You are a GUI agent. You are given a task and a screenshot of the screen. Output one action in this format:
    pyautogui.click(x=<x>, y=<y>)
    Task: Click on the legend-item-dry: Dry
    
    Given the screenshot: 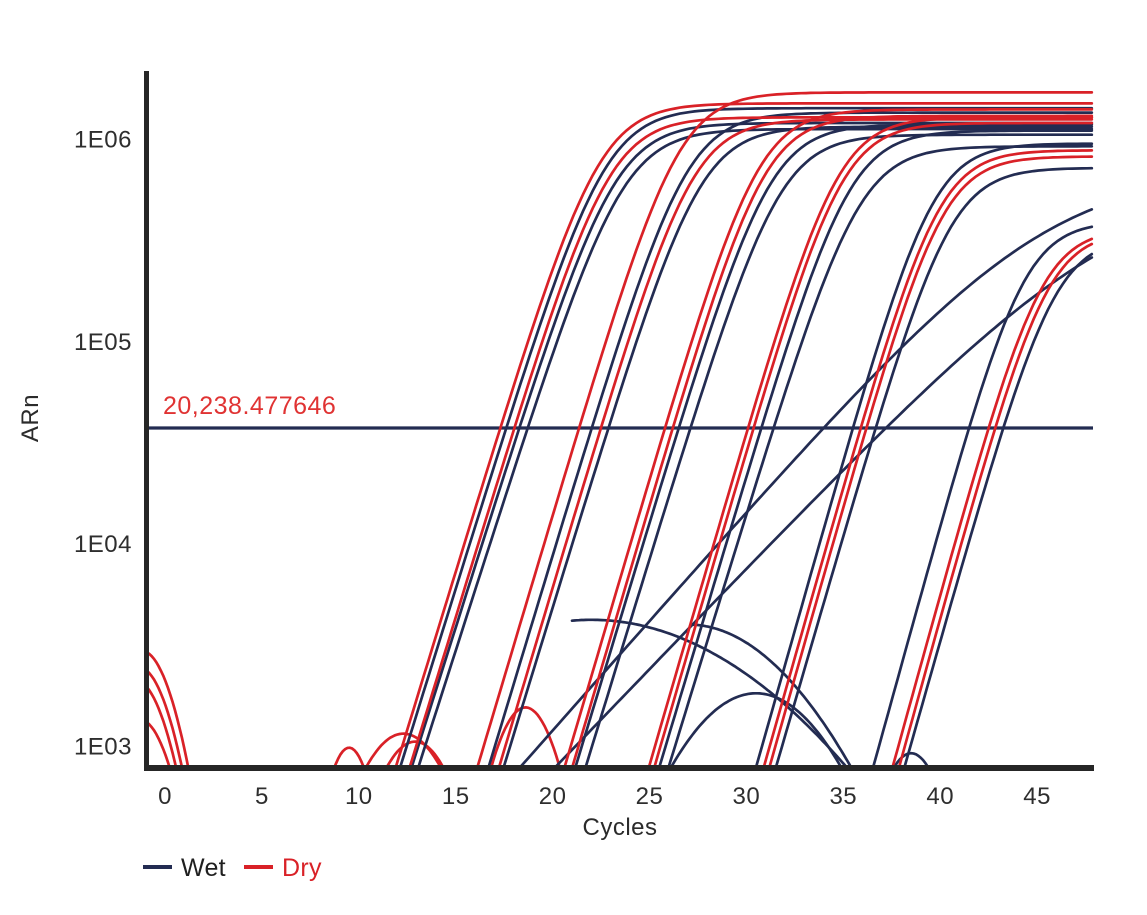 What is the action you would take?
    pyautogui.click(x=283, y=868)
    